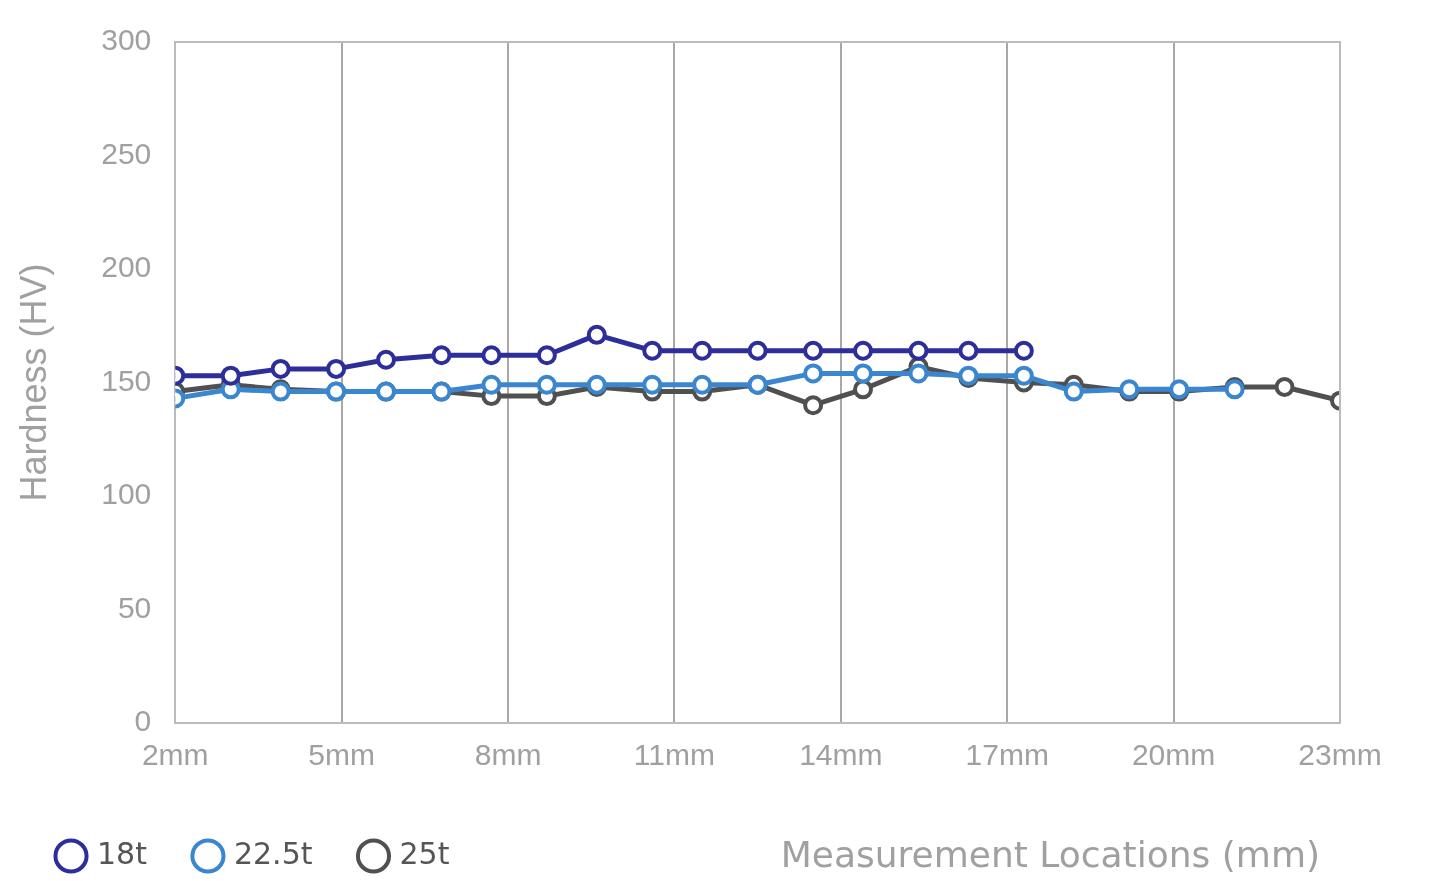 The height and width of the screenshot is (881, 1430). I want to click on x-tick-label: 8mm, so click(508, 755).